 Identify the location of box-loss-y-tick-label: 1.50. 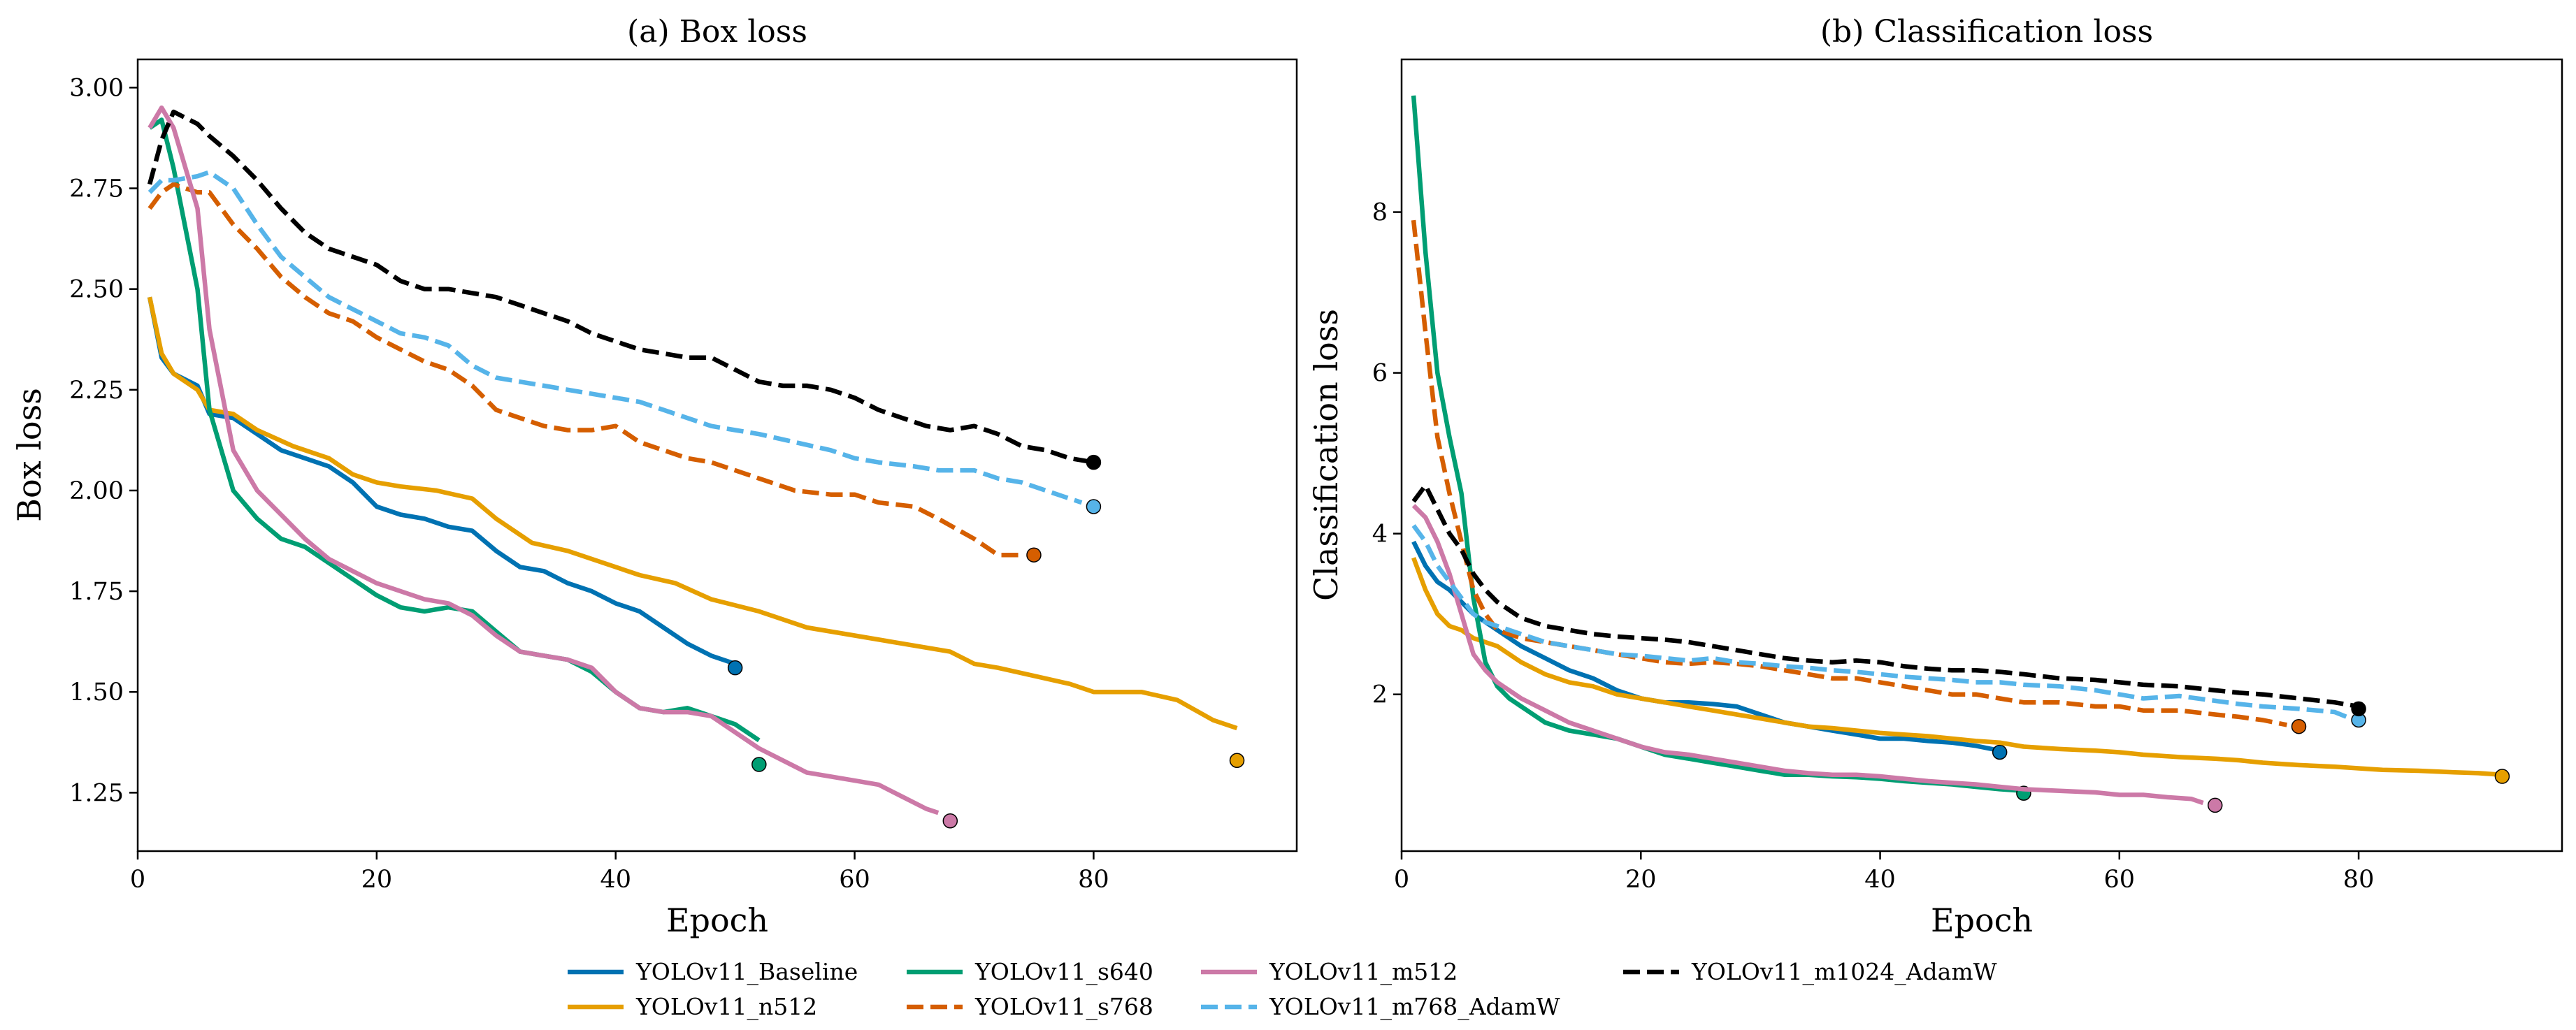
(96, 692).